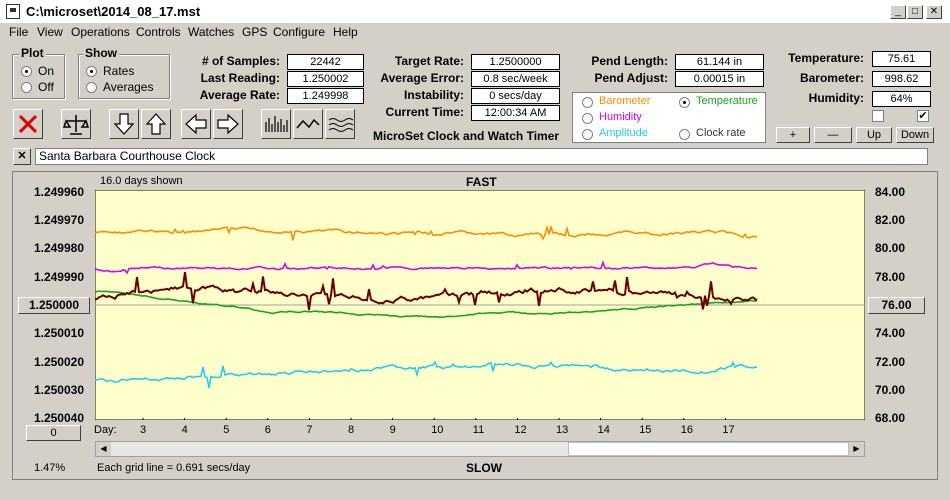 The height and width of the screenshot is (500, 950). I want to click on temperature-option: Temperature, so click(727, 101).